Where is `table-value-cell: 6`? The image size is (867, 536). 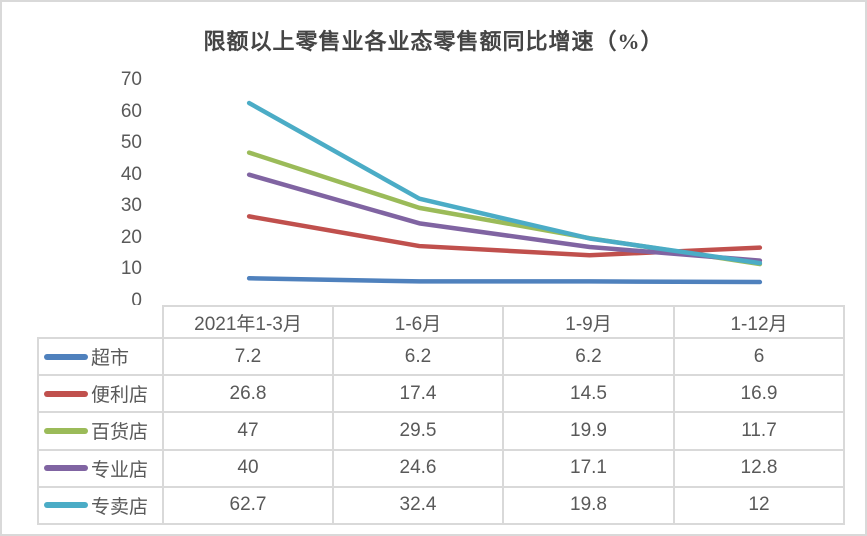
table-value-cell: 6 is located at coordinates (760, 358).